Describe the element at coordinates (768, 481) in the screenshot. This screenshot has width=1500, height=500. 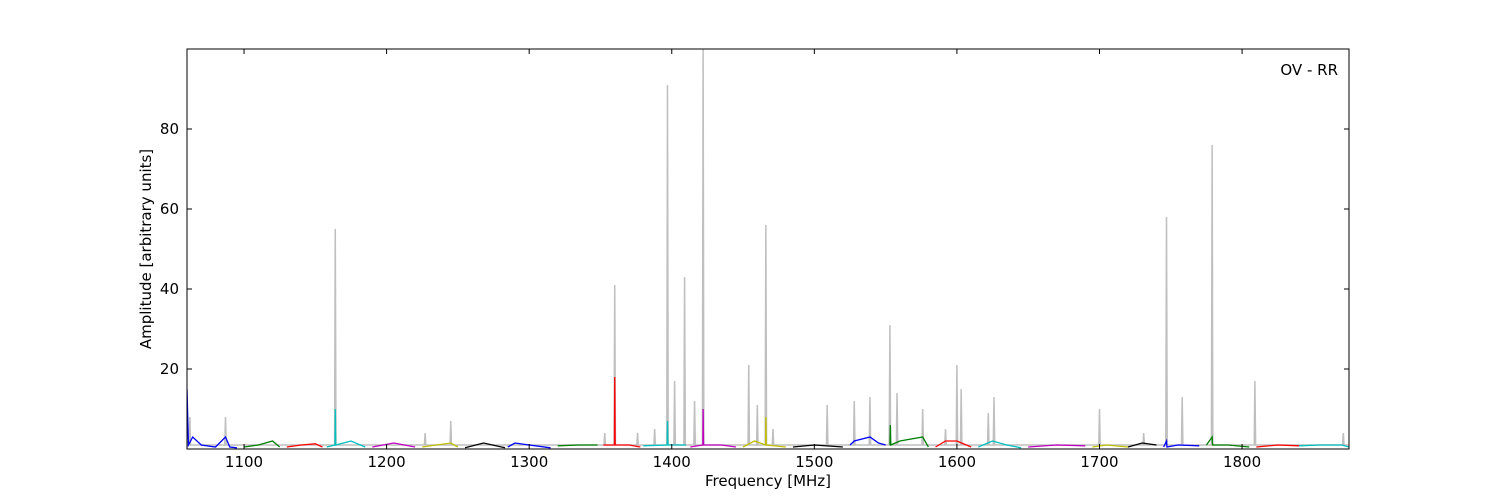
I see `x-axis-label: Frequency [MHz]` at that location.